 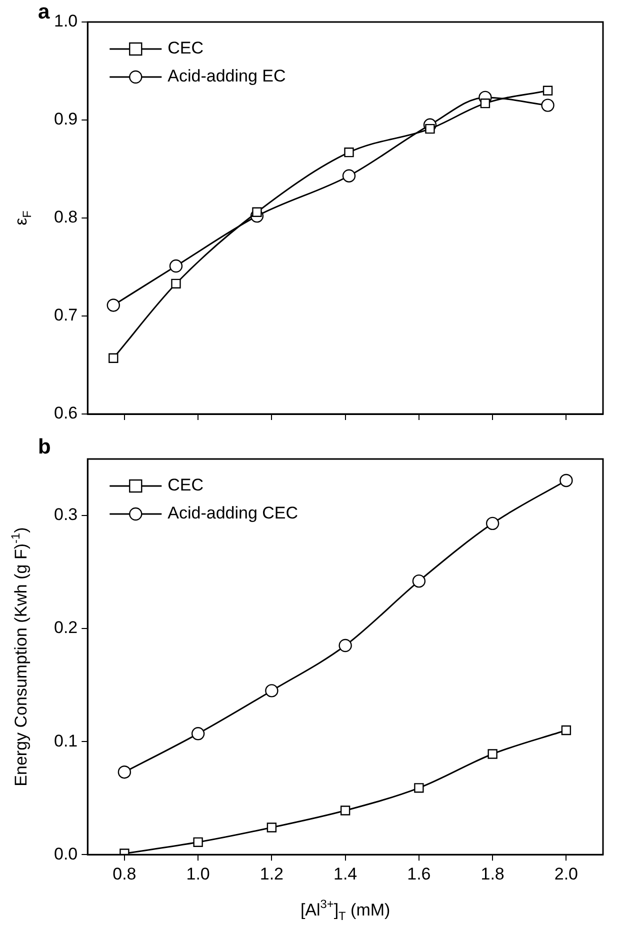 What do you see at coordinates (66, 514) in the screenshot?
I see `y-tick-label: 0.3` at bounding box center [66, 514].